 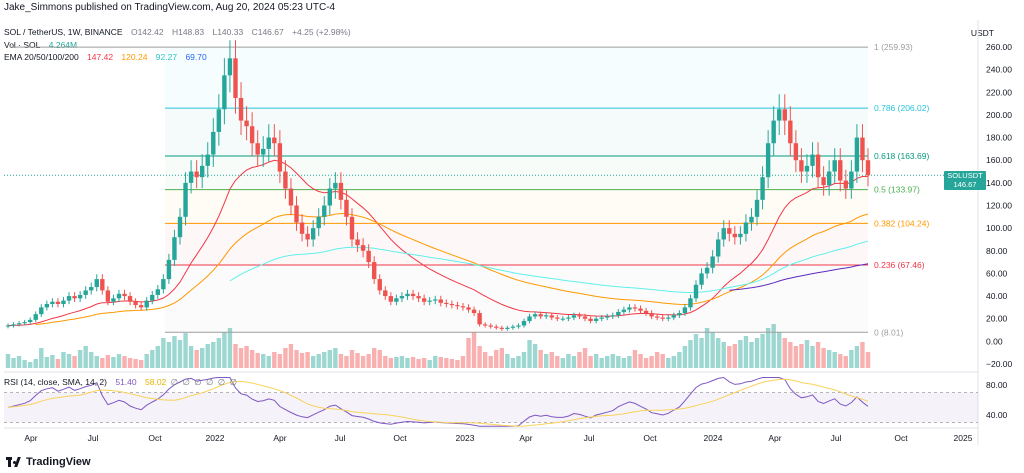 What do you see at coordinates (267, 32) in the screenshot?
I see `ohlc-close: C146.67` at bounding box center [267, 32].